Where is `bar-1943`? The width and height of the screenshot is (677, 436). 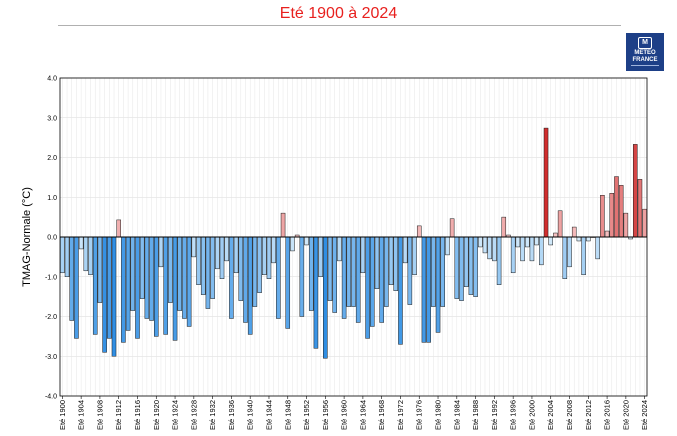 bar-1943 is located at coordinates (264, 256).